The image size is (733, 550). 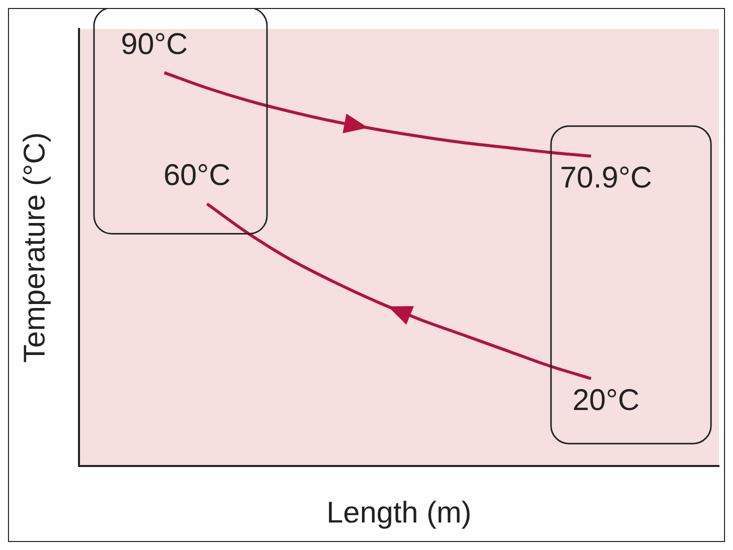 I want to click on data-label: 90°C, so click(x=154, y=44).